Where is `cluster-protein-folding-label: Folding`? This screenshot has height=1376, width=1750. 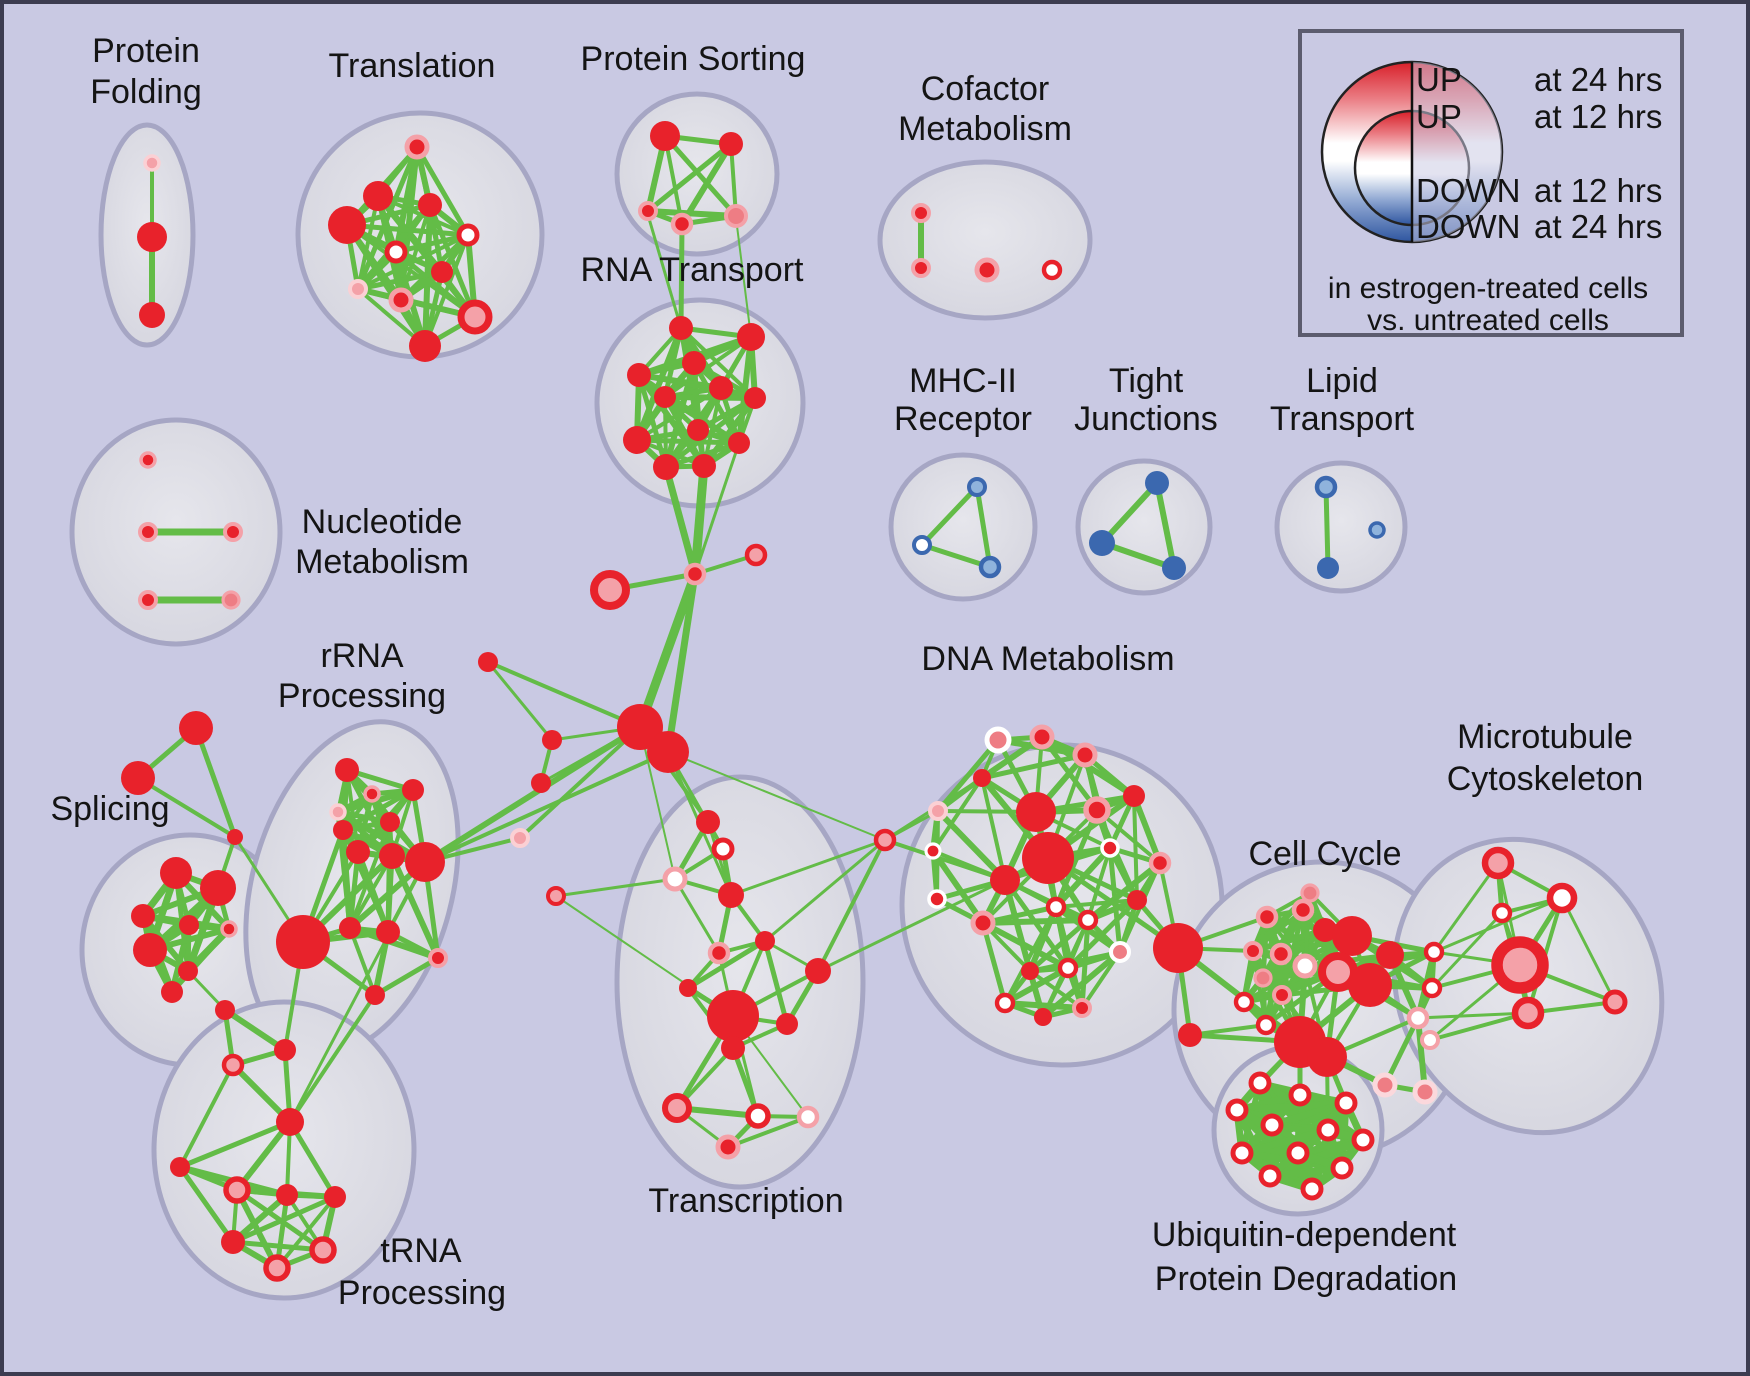 cluster-protein-folding-label: Folding is located at coordinates (146, 92).